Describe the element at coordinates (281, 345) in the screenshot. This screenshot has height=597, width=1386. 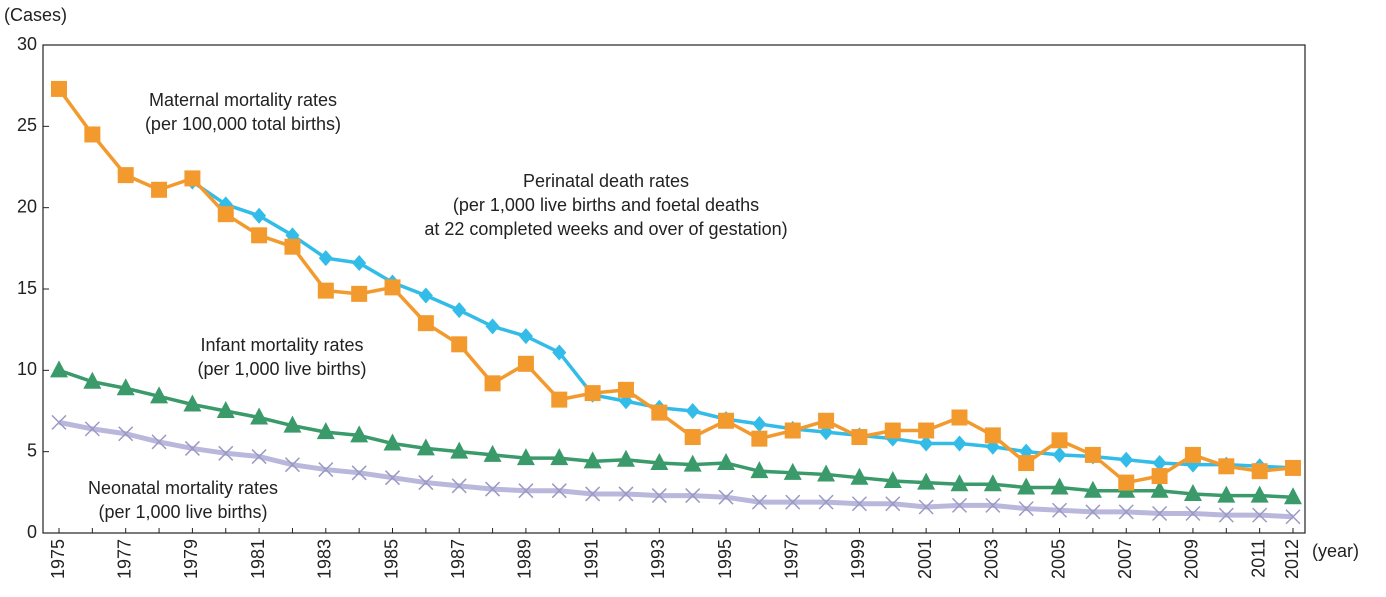
I see `series-label: Infant mortality rates` at that location.